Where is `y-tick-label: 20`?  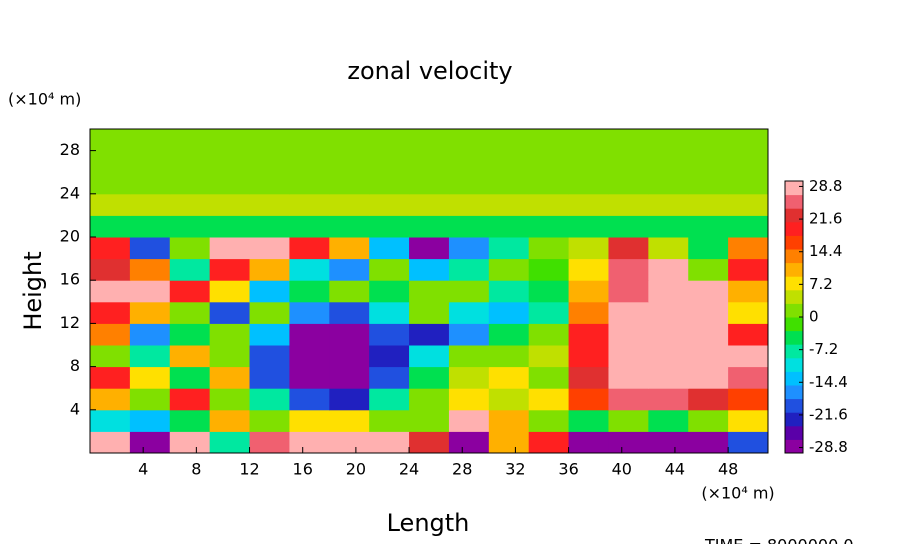
y-tick-label: 20 is located at coordinates (70, 236).